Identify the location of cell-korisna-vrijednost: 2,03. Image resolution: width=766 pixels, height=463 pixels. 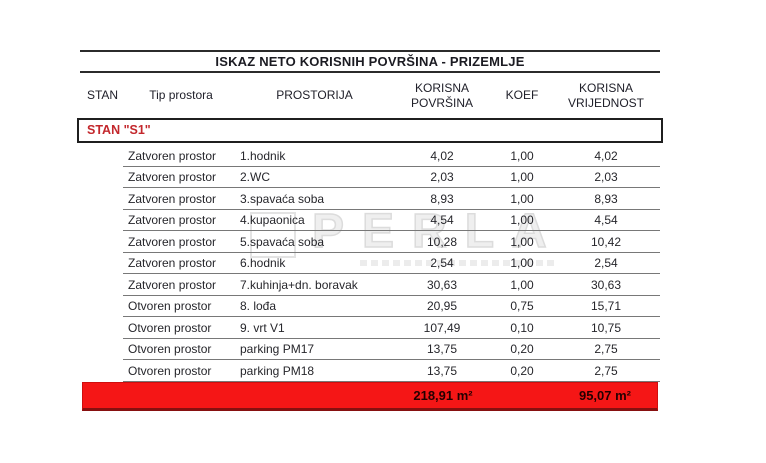
(606, 177).